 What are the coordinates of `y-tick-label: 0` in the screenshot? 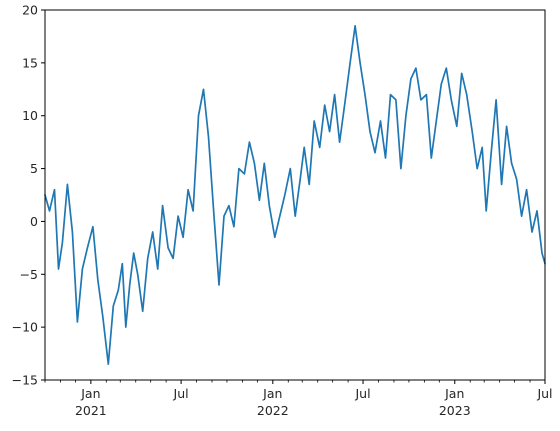 It's located at (34, 221).